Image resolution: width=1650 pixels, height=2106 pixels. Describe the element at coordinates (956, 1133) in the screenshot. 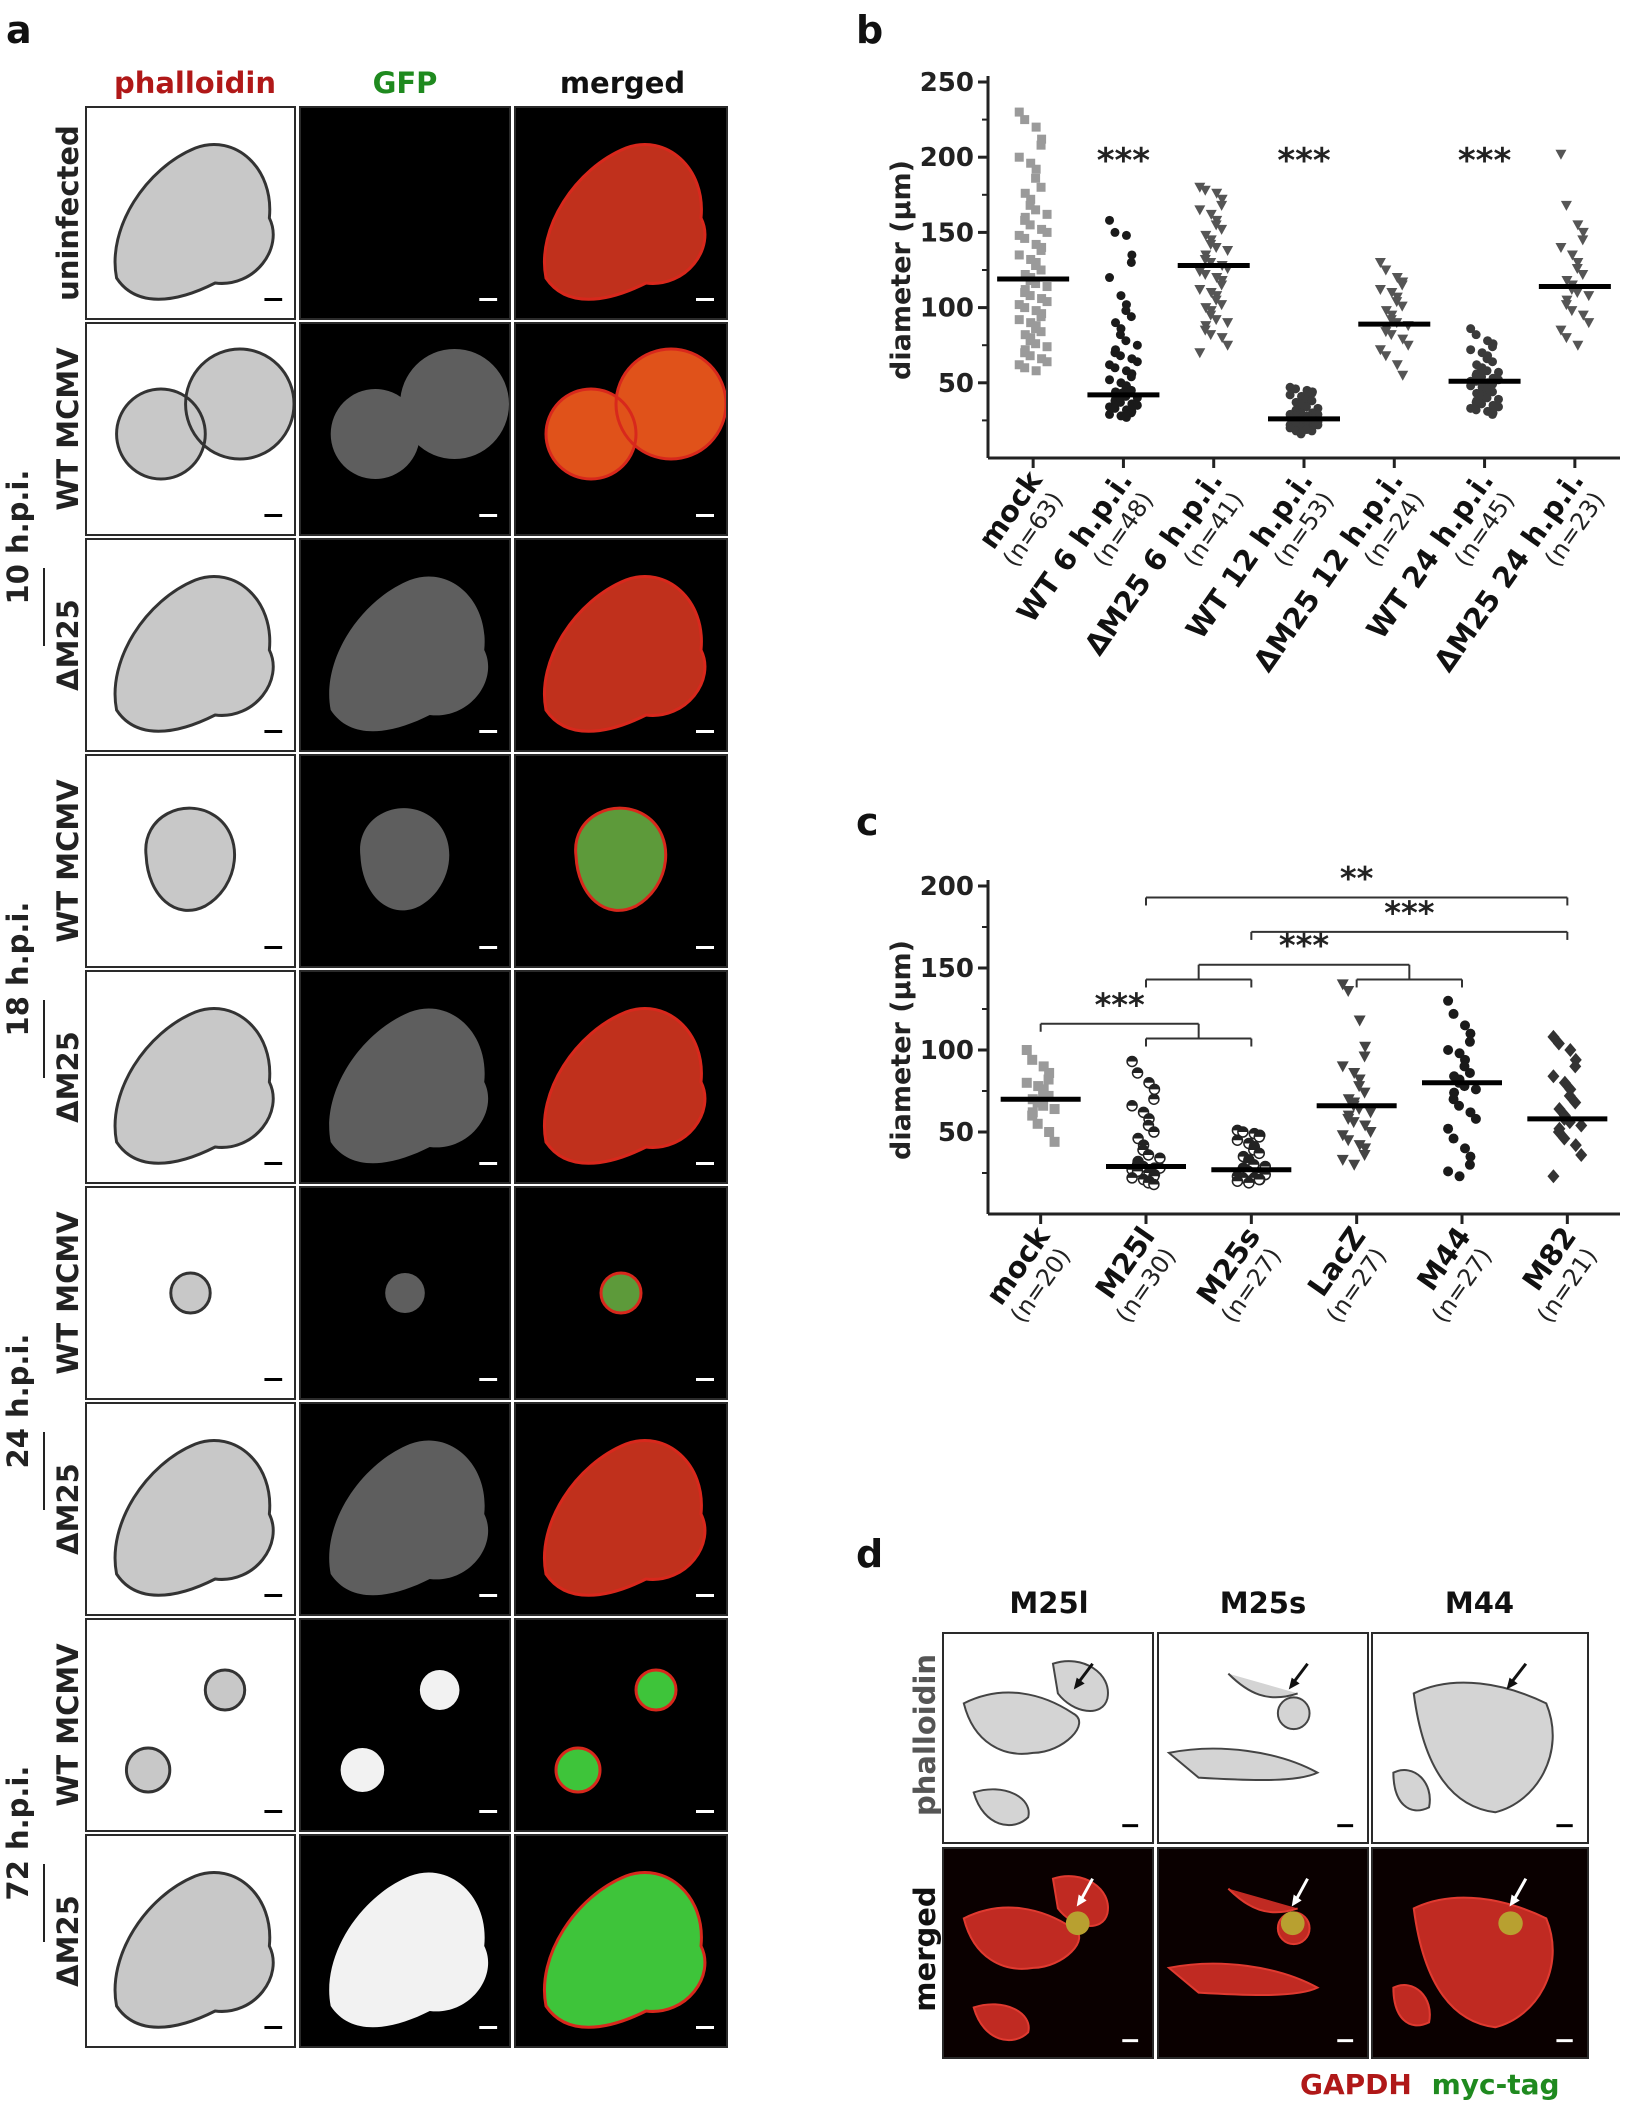

I see `y-tick-label: 50` at that location.